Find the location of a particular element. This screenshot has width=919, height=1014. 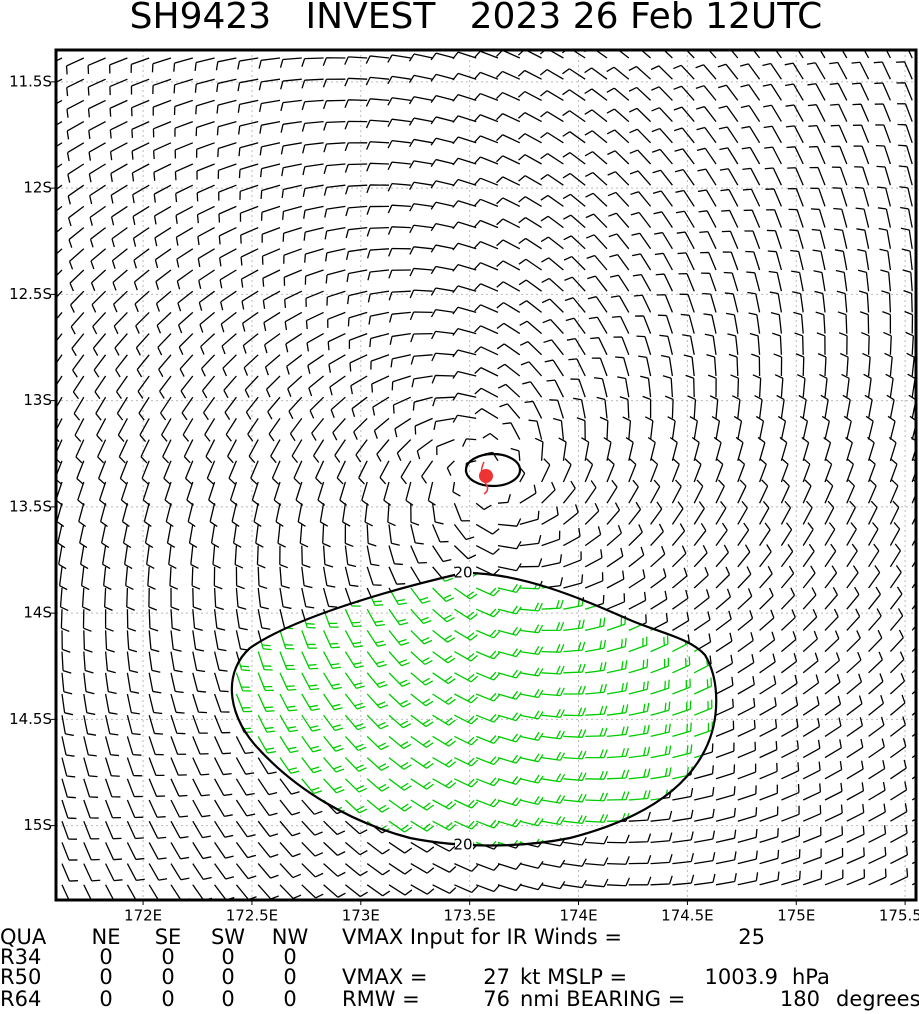

x-tick-label: 174E is located at coordinates (578, 916).